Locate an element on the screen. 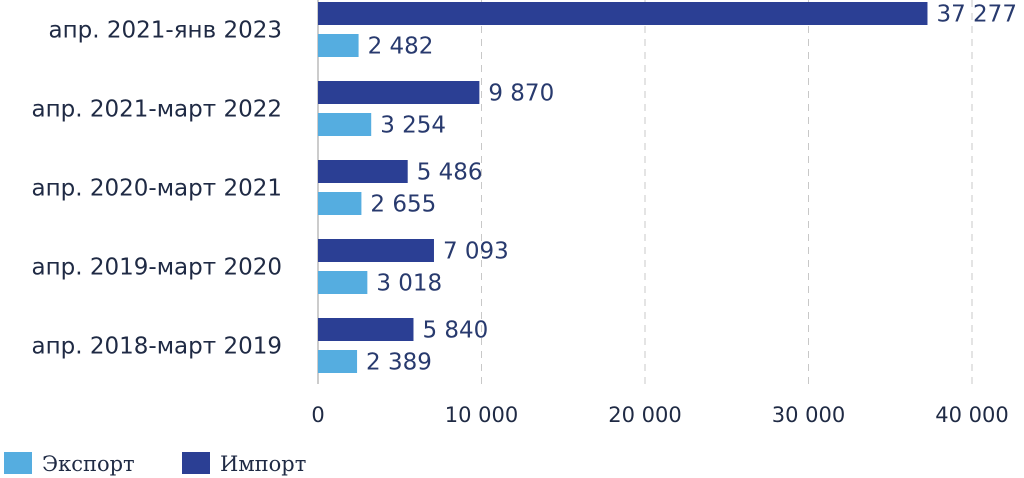 This screenshot has height=478, width=1024. x-tick-label: 30 000 is located at coordinates (808, 415).